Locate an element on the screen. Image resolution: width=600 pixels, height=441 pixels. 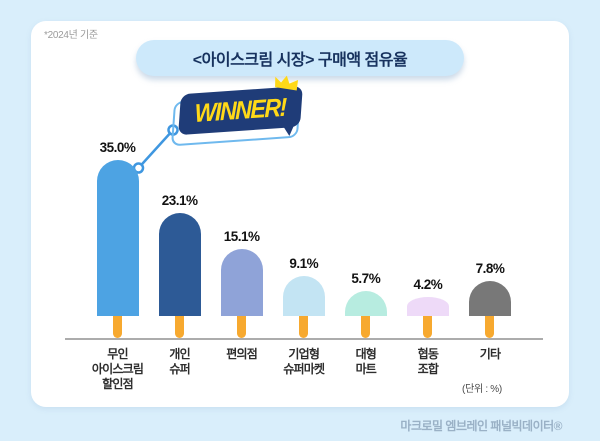
winner-badge-label: WINNER! is located at coordinates (240, 110).